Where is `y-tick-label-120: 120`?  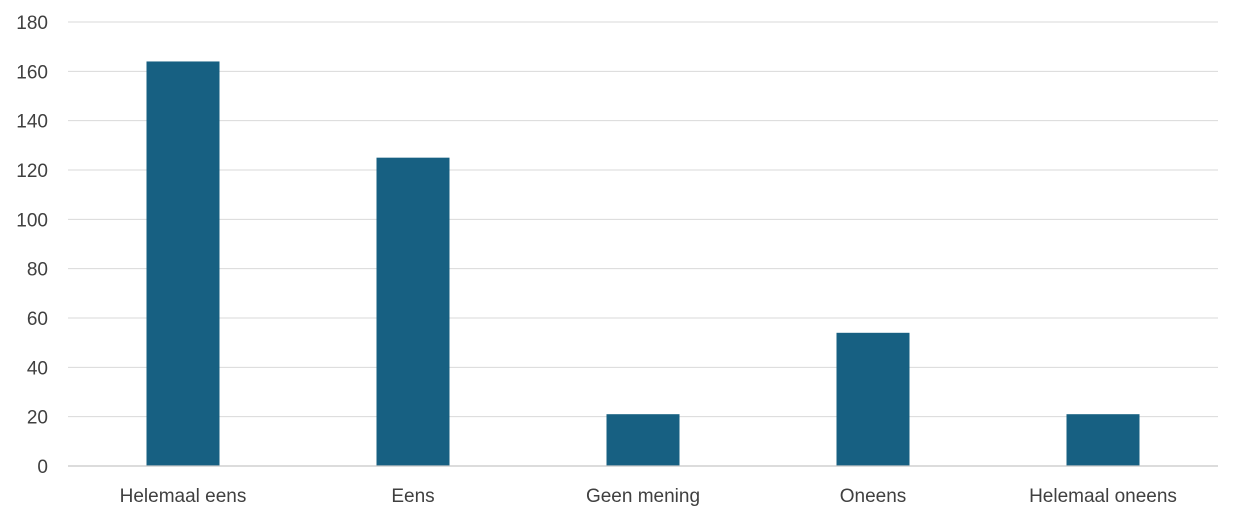
y-tick-label-120: 120 is located at coordinates (32, 171).